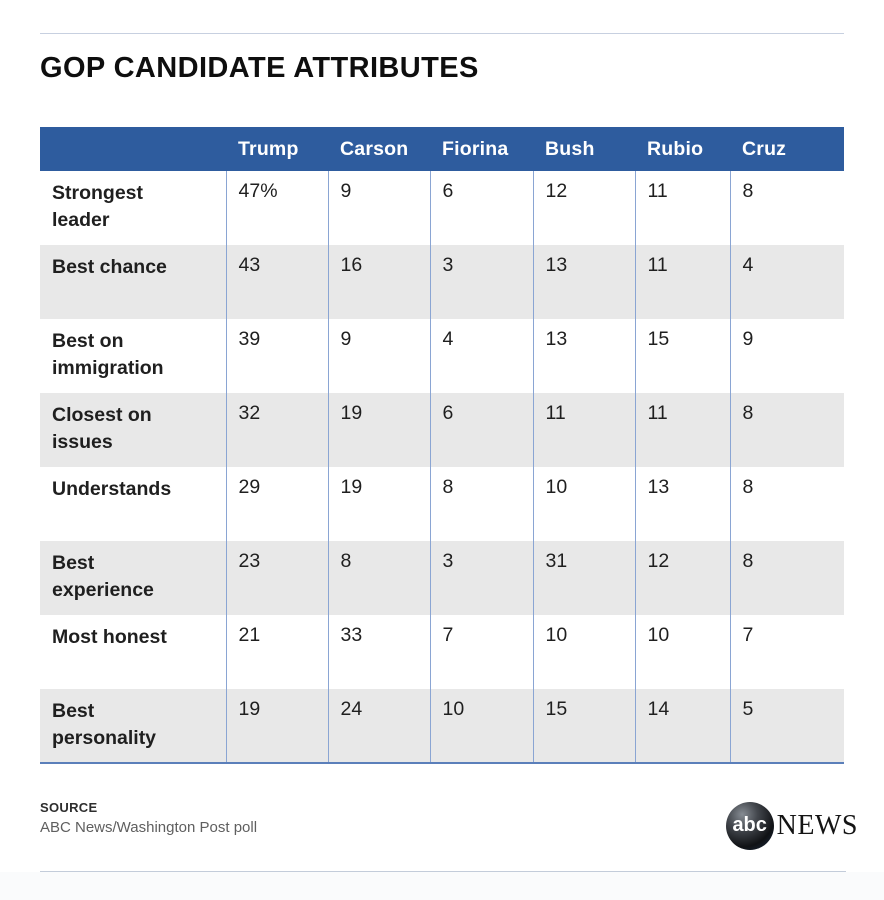  Describe the element at coordinates (69, 807) in the screenshot. I see `source-label: SOURCE` at that location.